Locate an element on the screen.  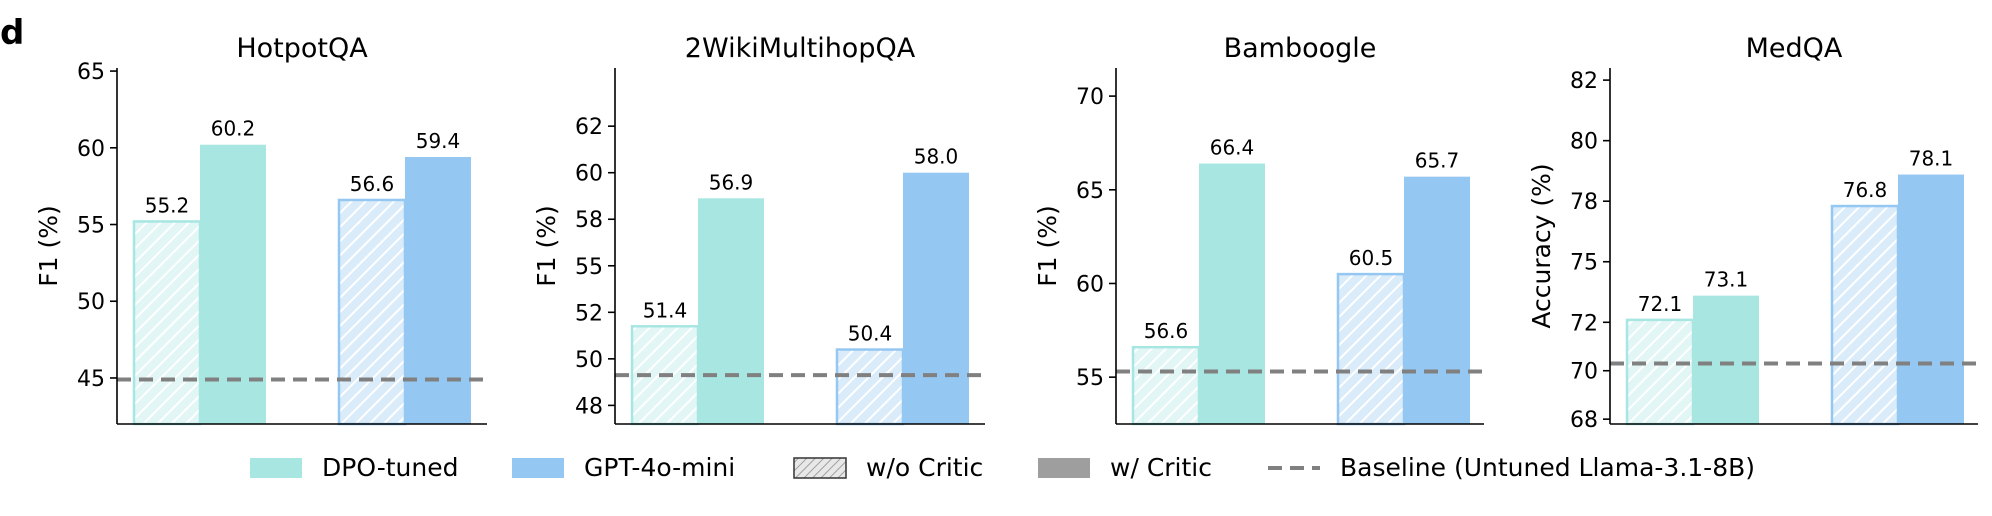
legend-label-wo-critic: w/o Critic is located at coordinates (924, 467).